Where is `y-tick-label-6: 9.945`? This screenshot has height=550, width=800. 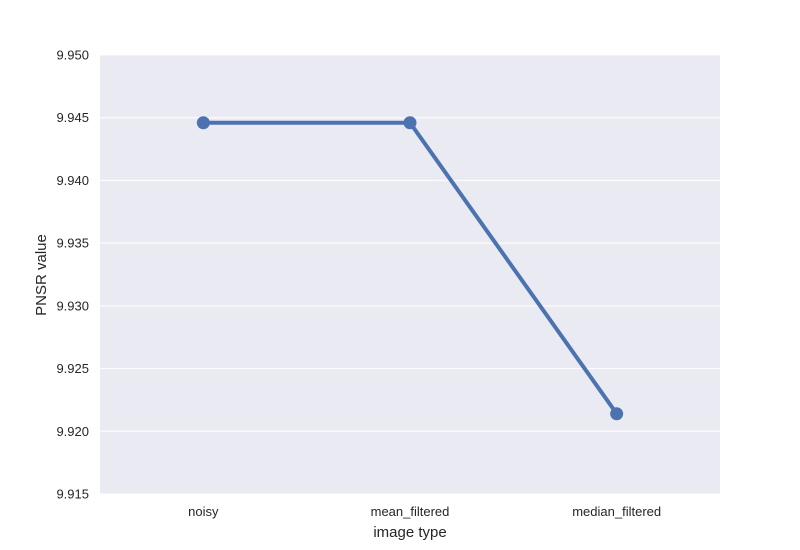 y-tick-label-6: 9.945 is located at coordinates (72, 117).